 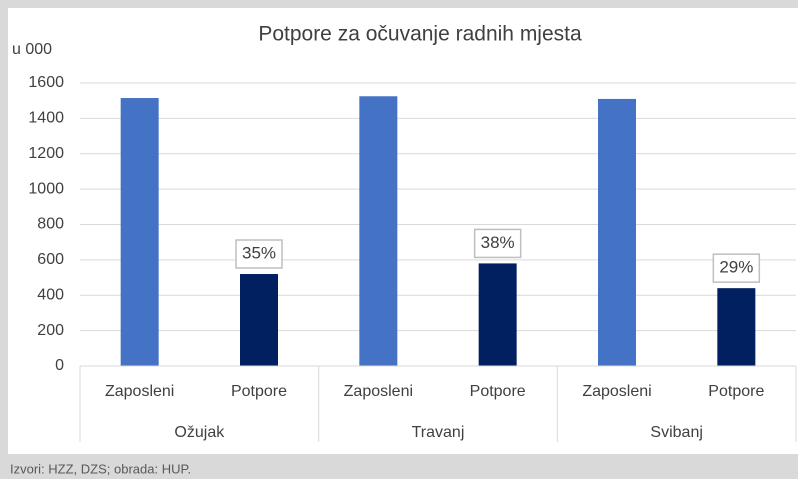 I want to click on annotation: 35%, so click(x=259, y=253).